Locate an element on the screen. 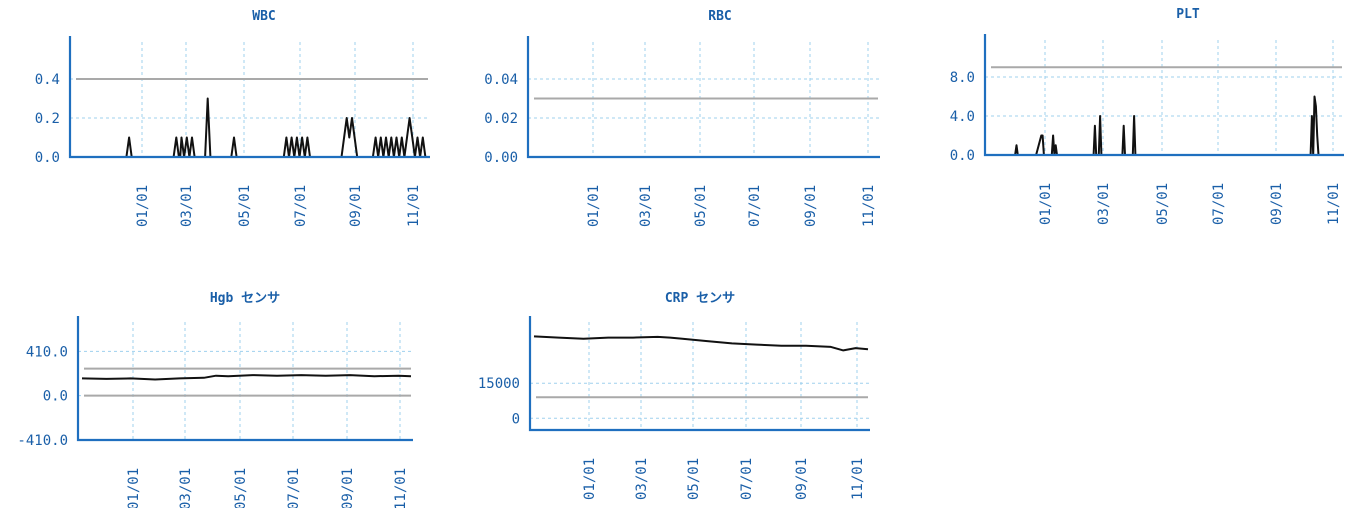 This screenshot has height=508, width=1358. y-tick-label: 0.02 is located at coordinates (501, 119).